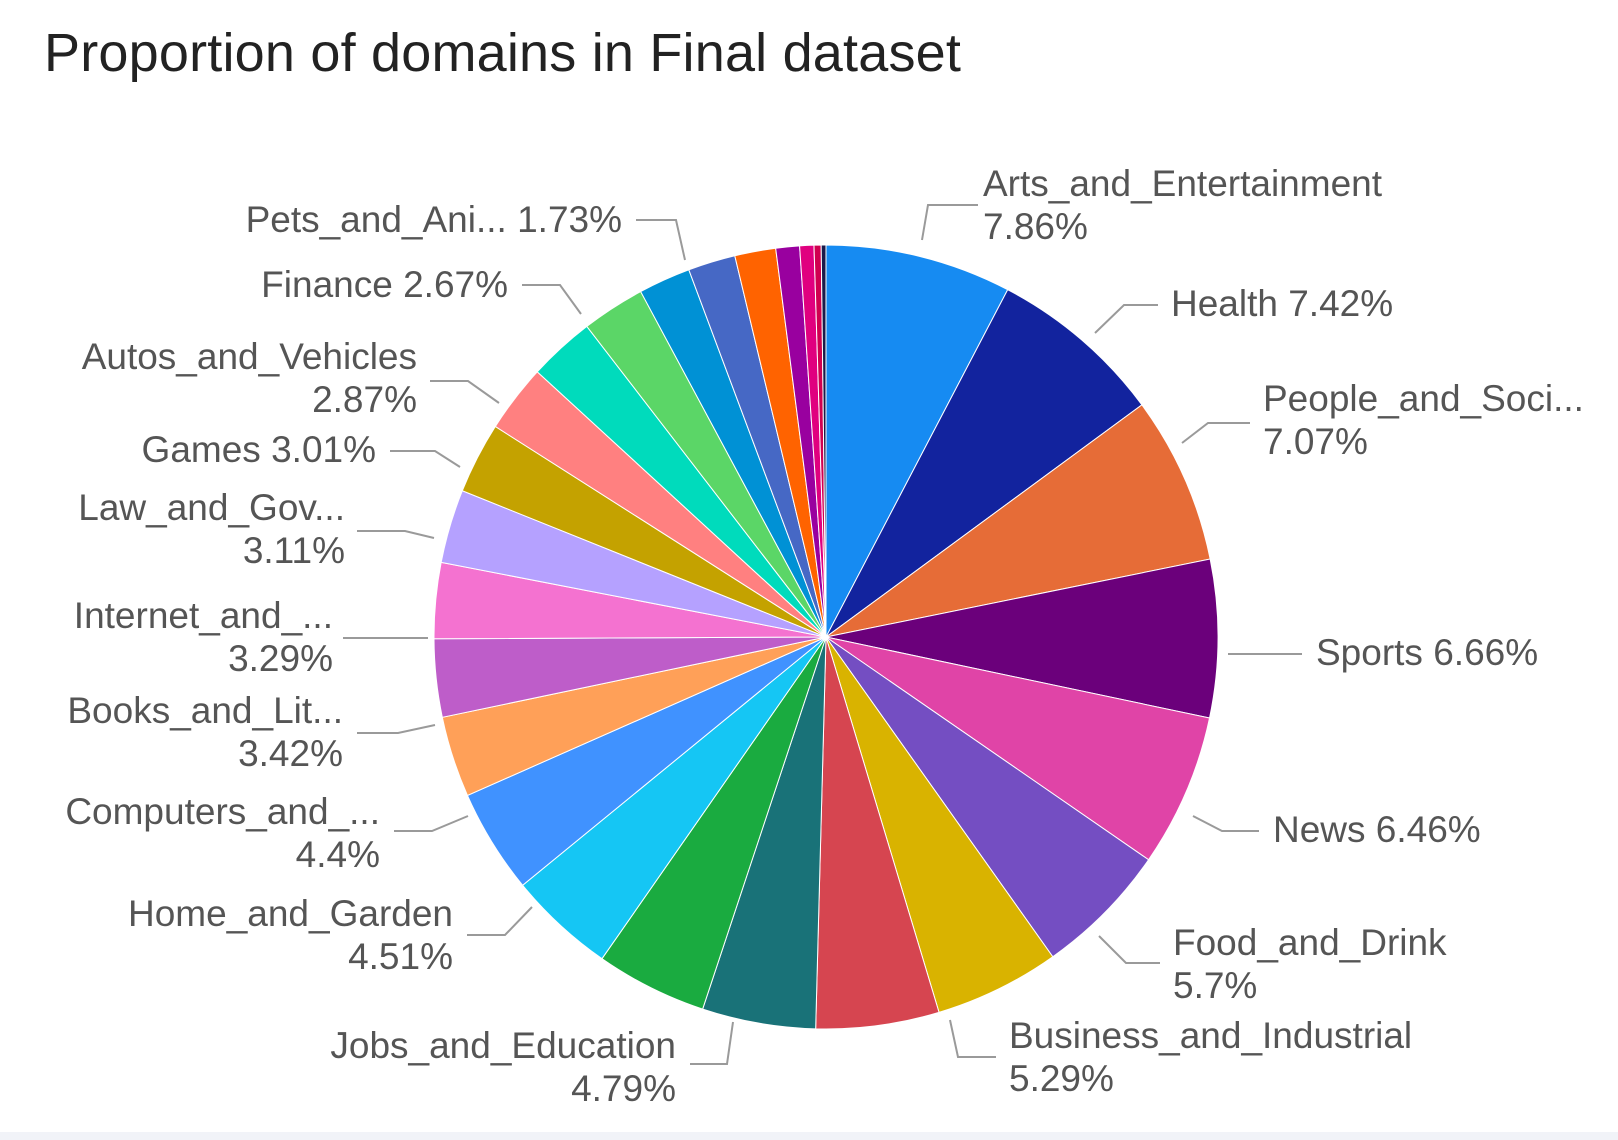 This screenshot has height=1140, width=1618. I want to click on slice-percent-label: 3.42%, so click(290, 753).